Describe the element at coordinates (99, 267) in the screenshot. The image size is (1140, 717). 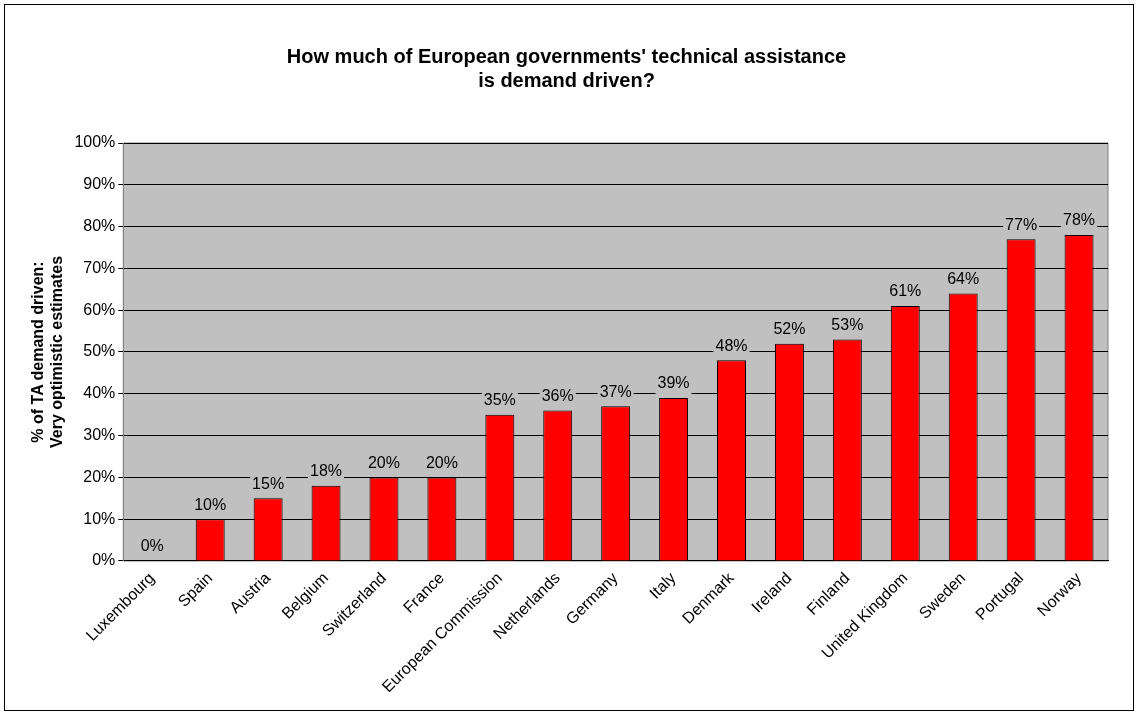
I see `y-tick-label: 70%` at that location.